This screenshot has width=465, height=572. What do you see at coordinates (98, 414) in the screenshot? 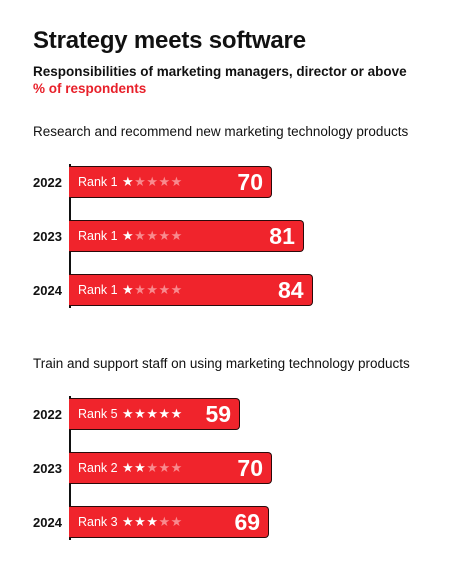
I see `rank-label: Rank 5` at bounding box center [98, 414].